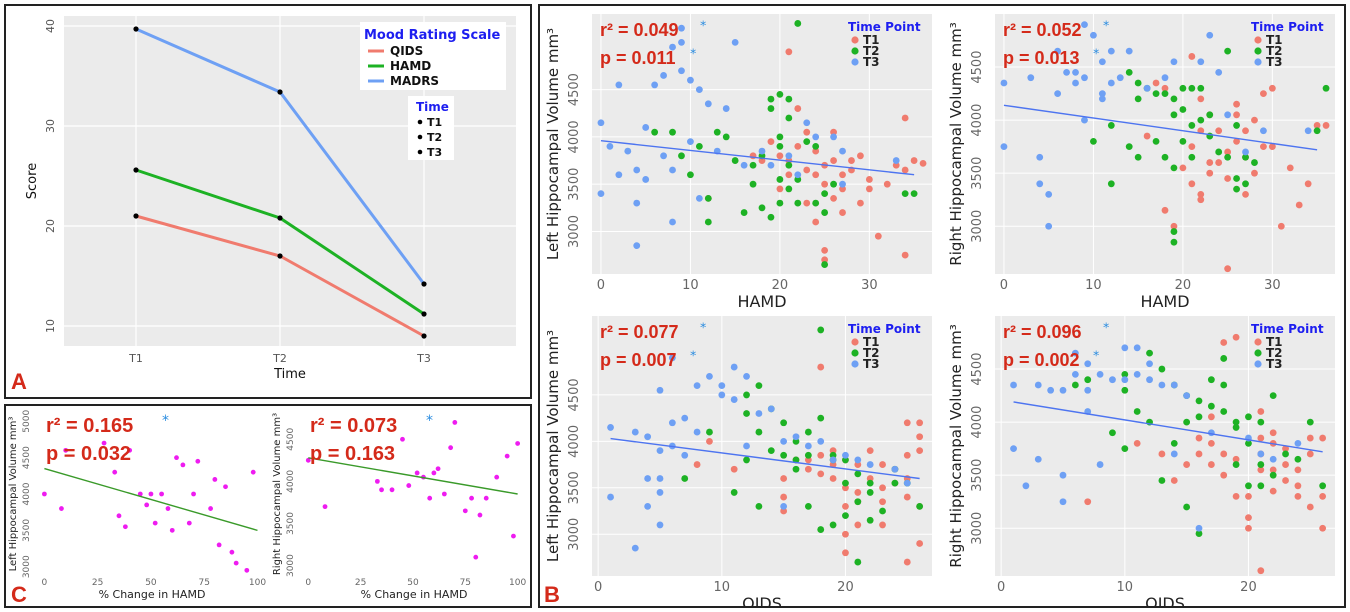 Image resolution: width=1350 pixels, height=612 pixels. Describe the element at coordinates (1258, 342) in the screenshot. I see `legend-key-t1` at that location.